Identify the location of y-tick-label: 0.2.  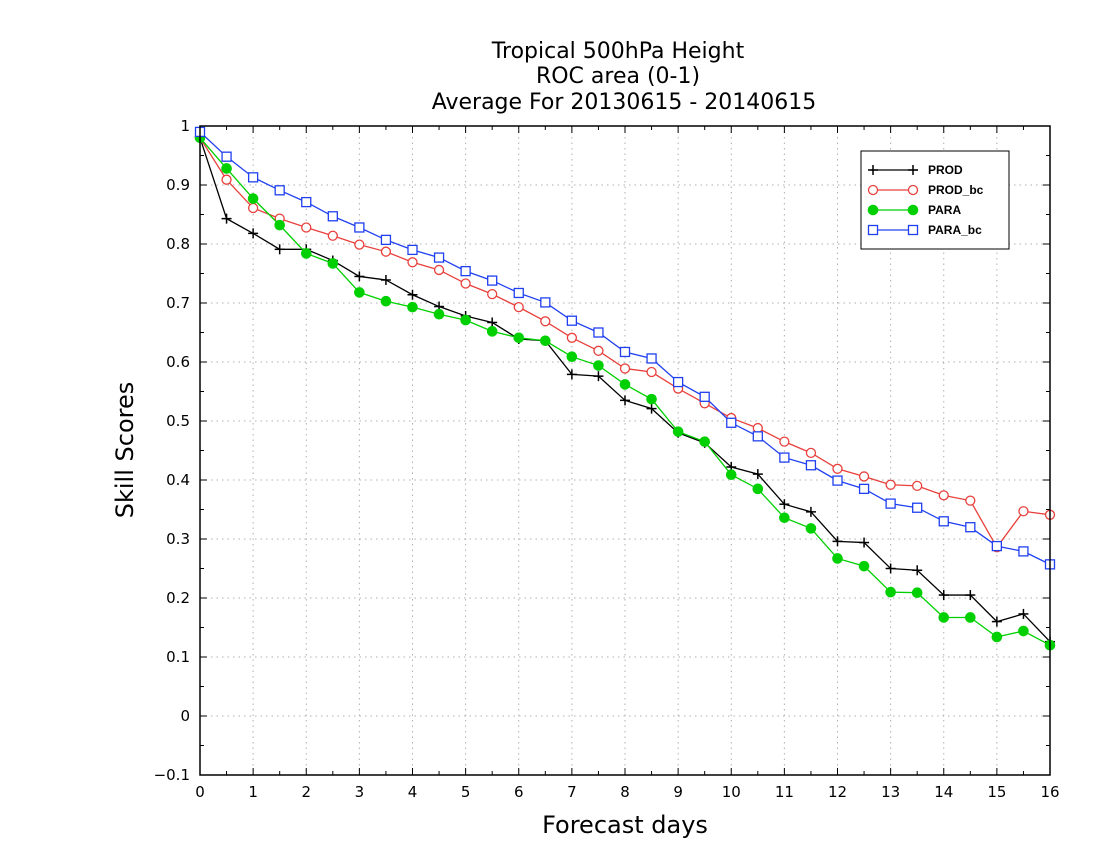
(178, 598).